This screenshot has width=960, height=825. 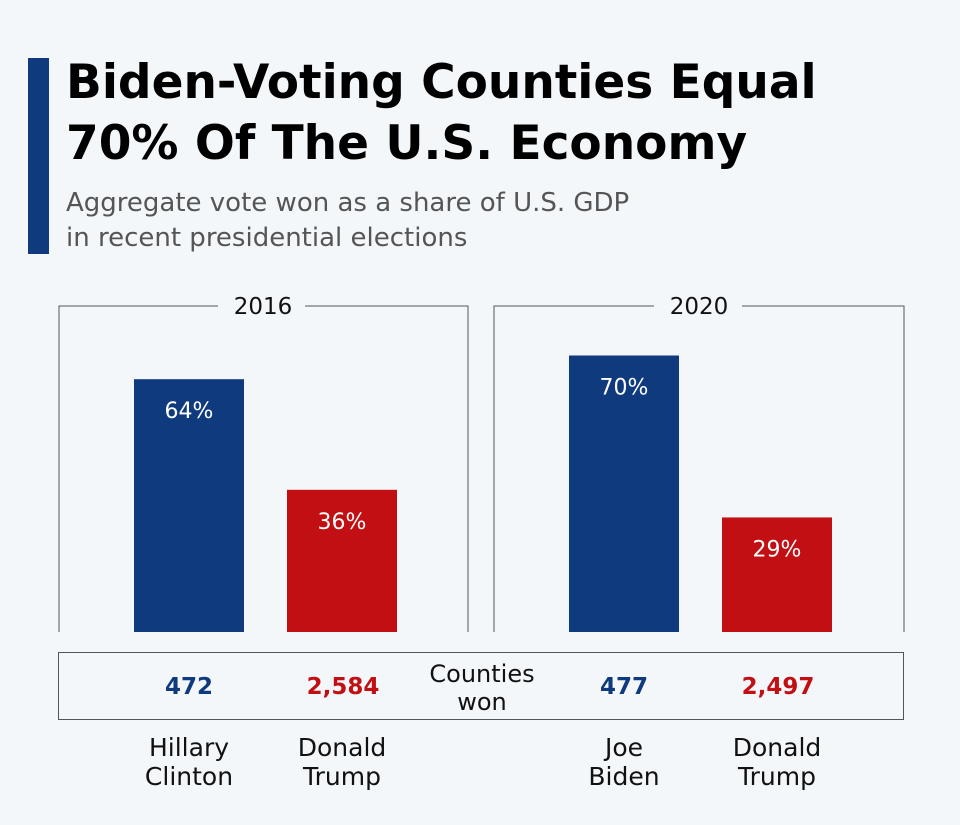 I want to click on accent-bar, so click(x=38, y=156).